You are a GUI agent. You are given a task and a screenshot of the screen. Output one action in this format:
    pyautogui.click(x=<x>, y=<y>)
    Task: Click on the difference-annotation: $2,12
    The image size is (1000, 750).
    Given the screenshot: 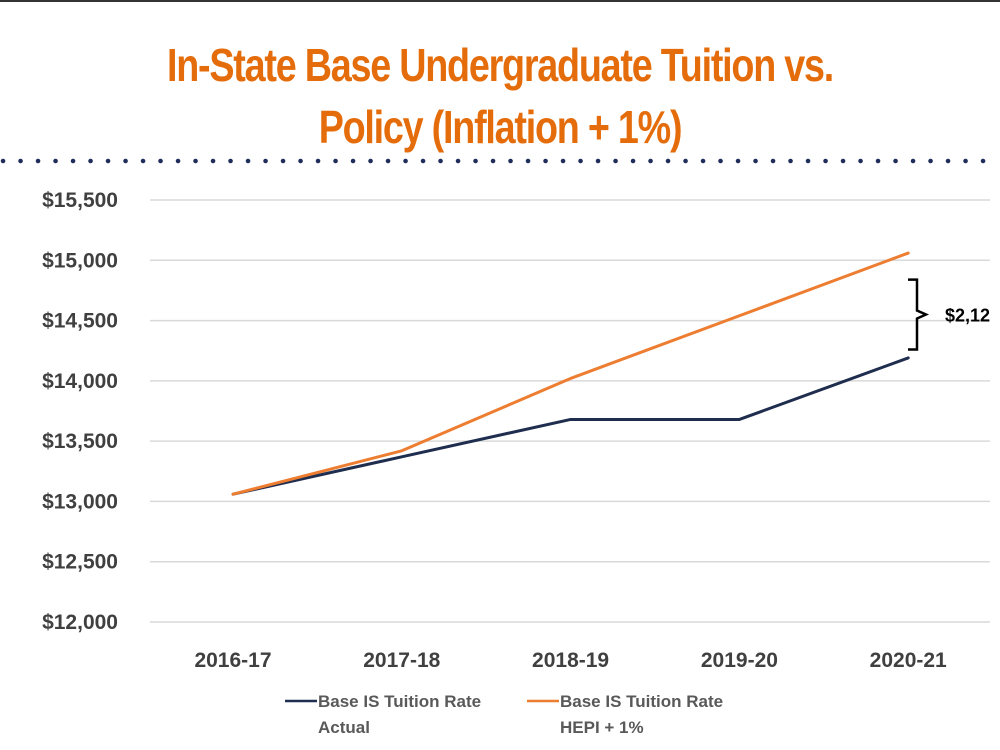 What is the action you would take?
    pyautogui.click(x=949, y=314)
    